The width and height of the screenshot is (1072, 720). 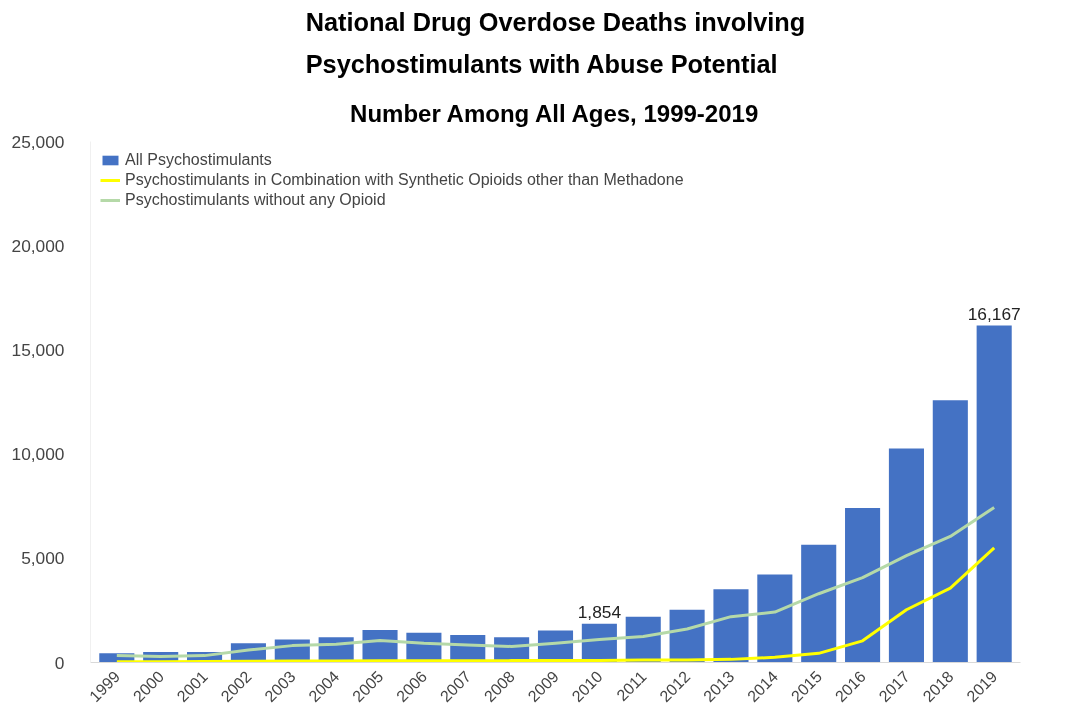 I want to click on legend-label: Psychostimulants in Combination with Synthetic Opioids other than Methadone, so click(x=404, y=180).